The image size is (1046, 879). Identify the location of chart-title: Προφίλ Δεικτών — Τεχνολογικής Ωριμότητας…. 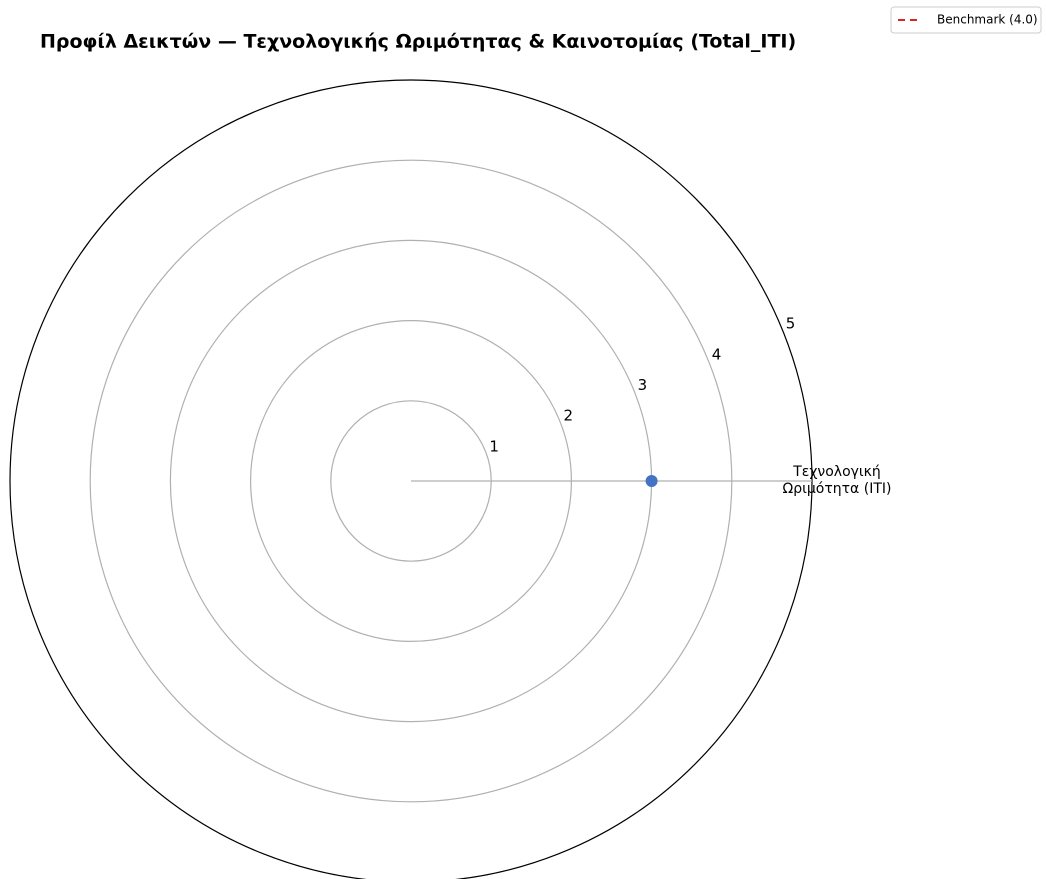
(418, 42).